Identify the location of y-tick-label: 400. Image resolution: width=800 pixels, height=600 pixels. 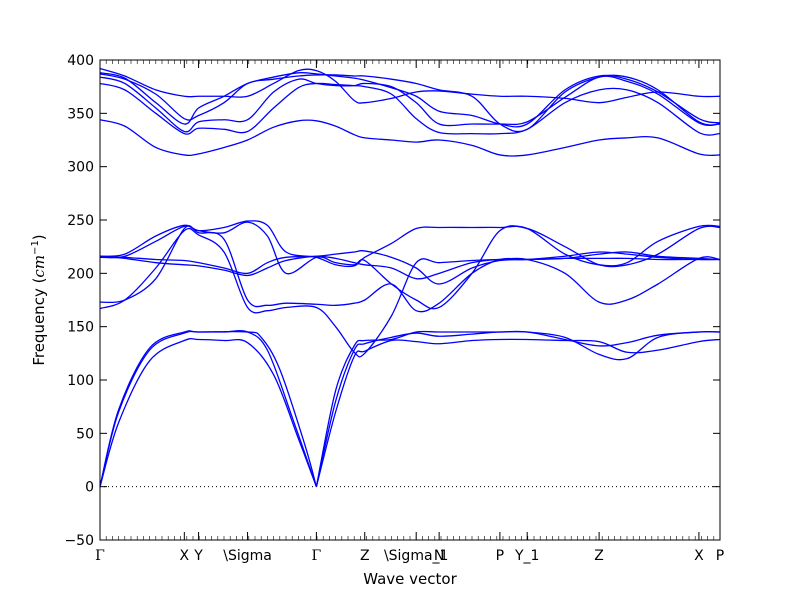
(80, 61).